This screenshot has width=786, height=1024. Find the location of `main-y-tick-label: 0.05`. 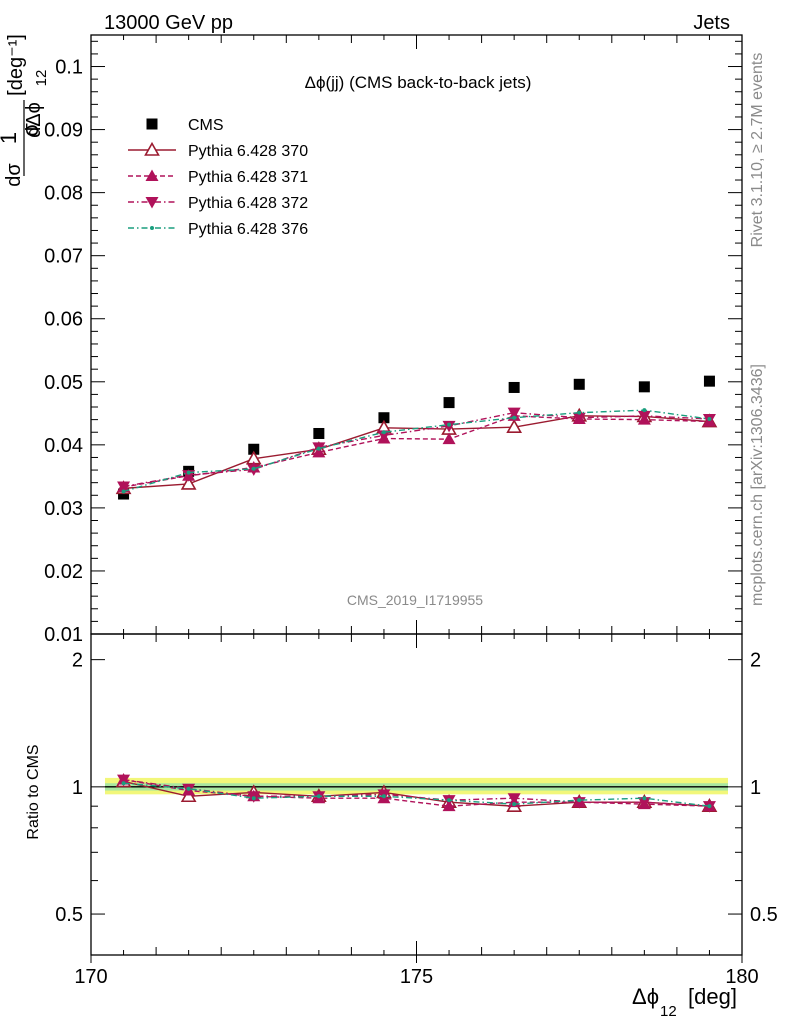

main-y-tick-label: 0.05 is located at coordinates (63, 383).